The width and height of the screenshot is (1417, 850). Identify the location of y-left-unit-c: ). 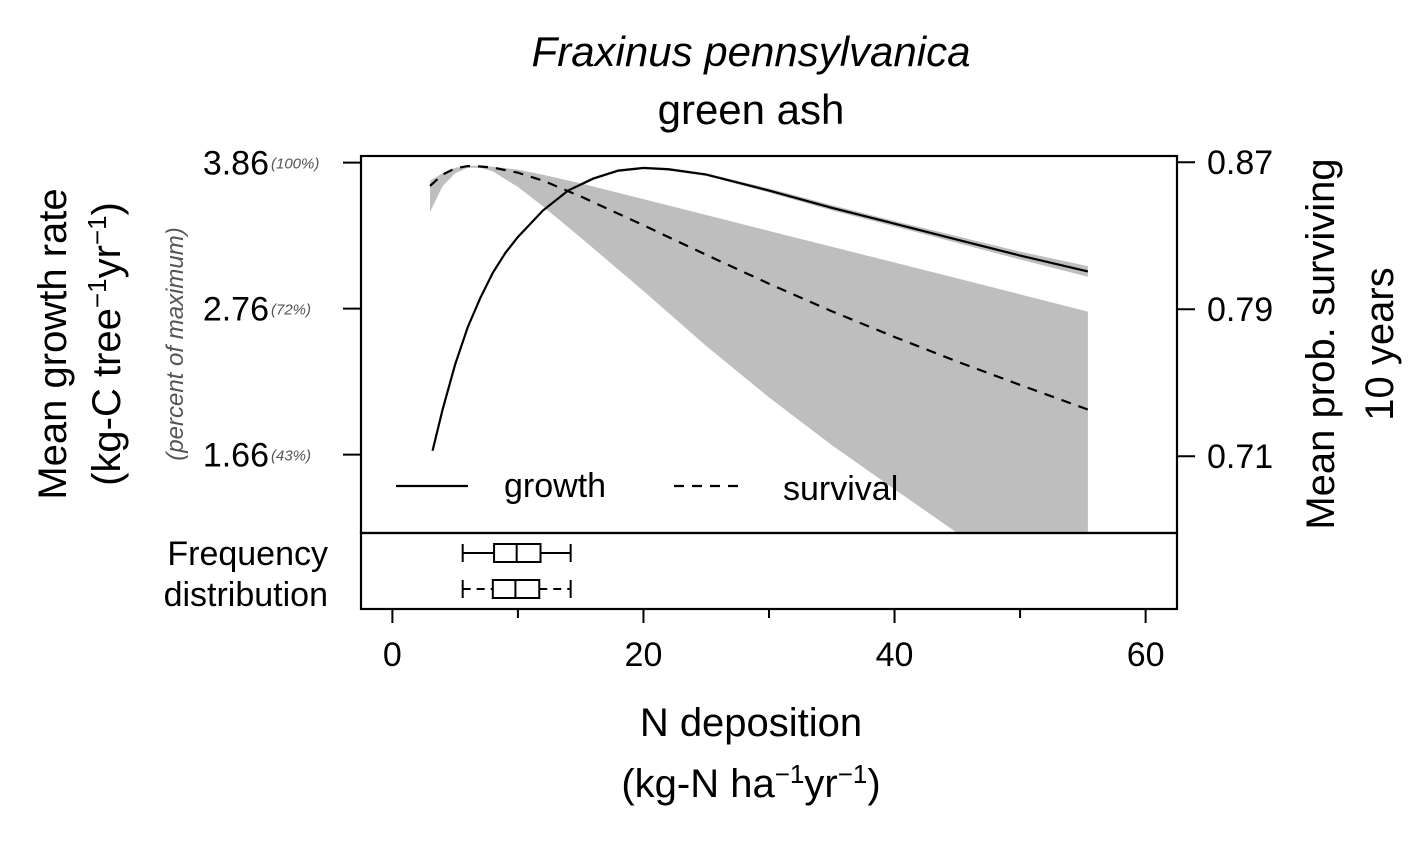
(107, 208).